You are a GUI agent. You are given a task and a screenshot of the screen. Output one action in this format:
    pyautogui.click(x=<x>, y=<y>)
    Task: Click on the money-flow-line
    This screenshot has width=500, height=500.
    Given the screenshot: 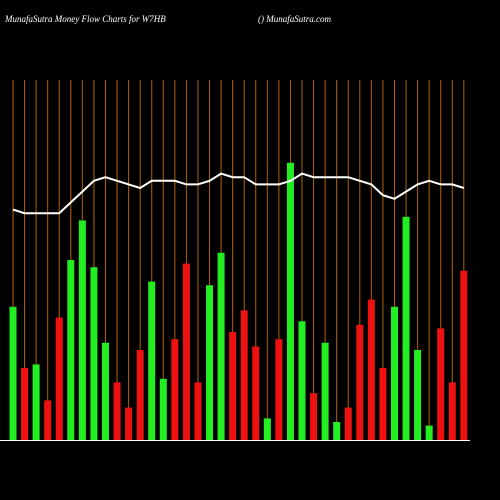 What is the action you would take?
    pyautogui.click(x=238, y=193)
    